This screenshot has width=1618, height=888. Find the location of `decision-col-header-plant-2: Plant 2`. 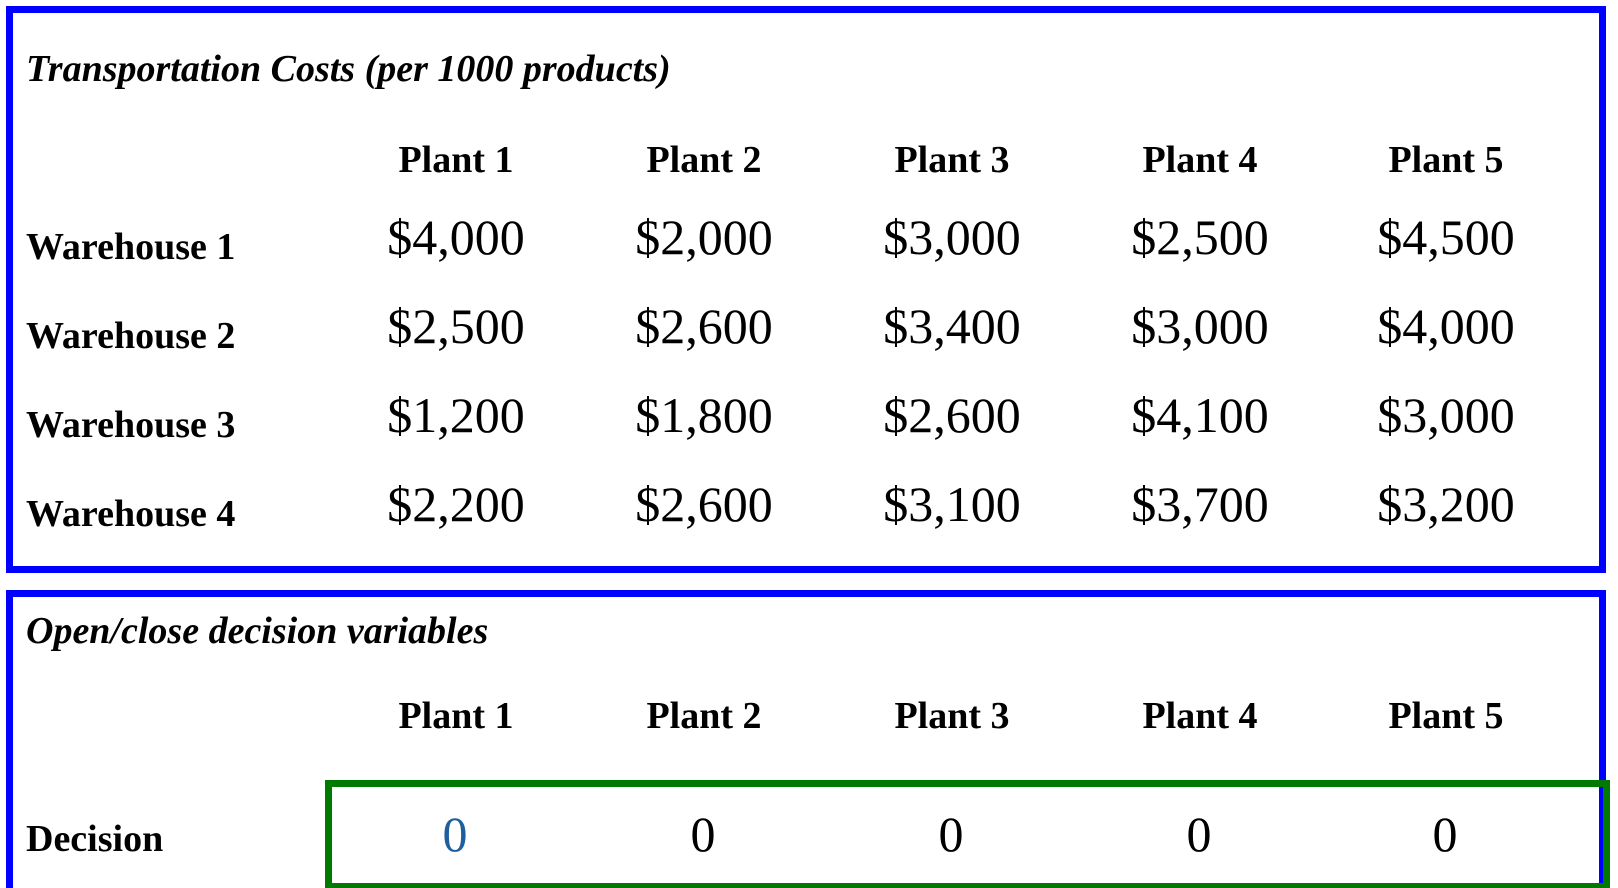

decision-col-header-plant-2: Plant 2 is located at coordinates (704, 716).